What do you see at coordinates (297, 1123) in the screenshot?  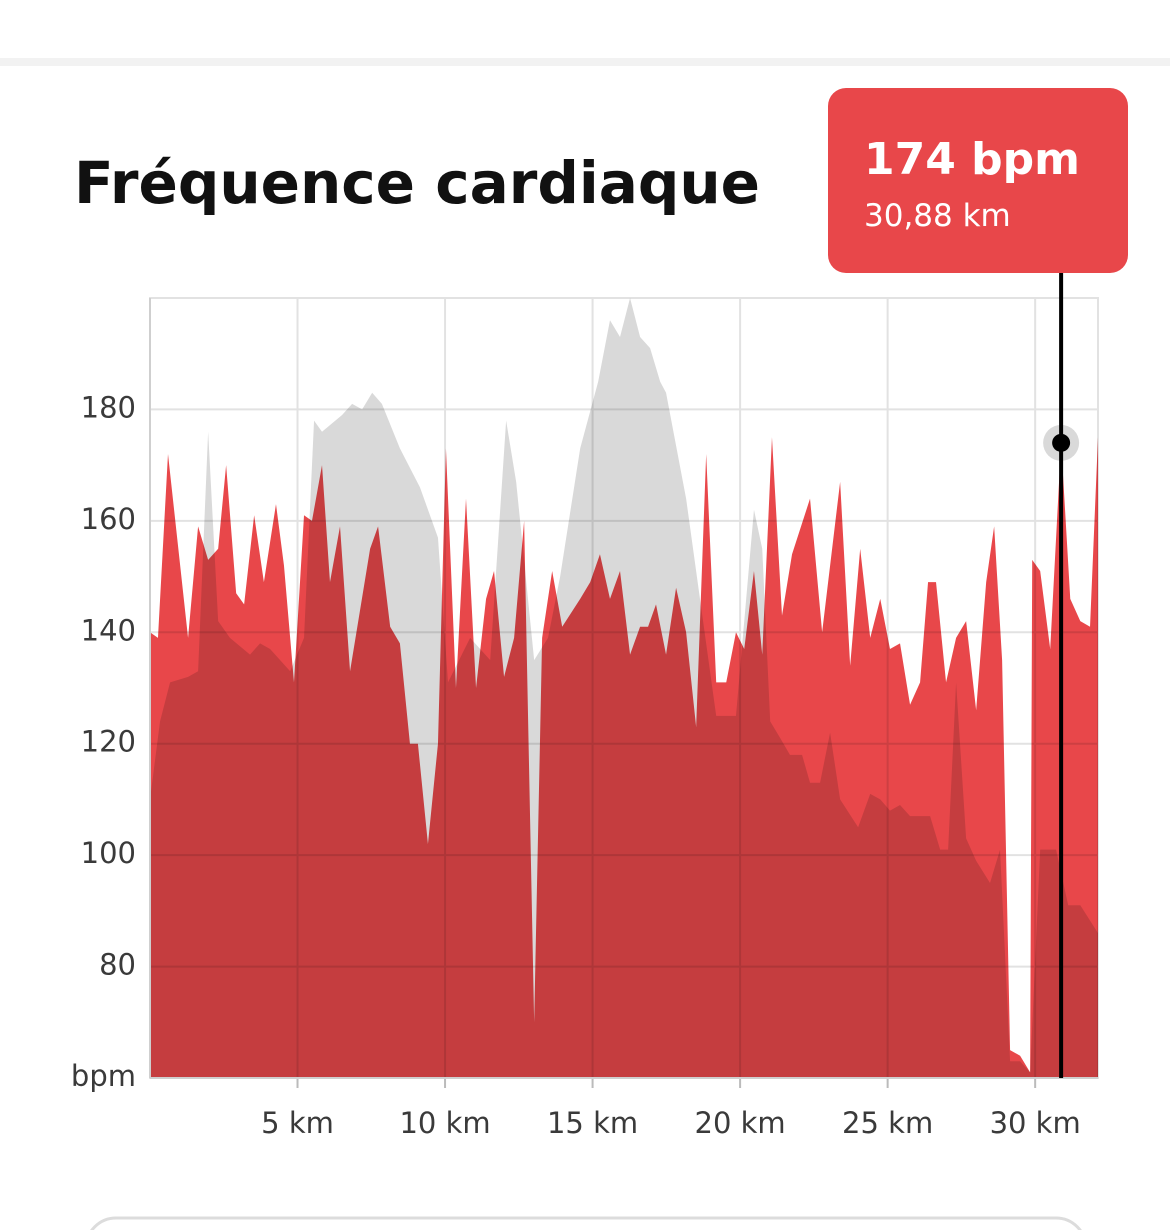 I see `x-tick-label: 5 km` at bounding box center [297, 1123].